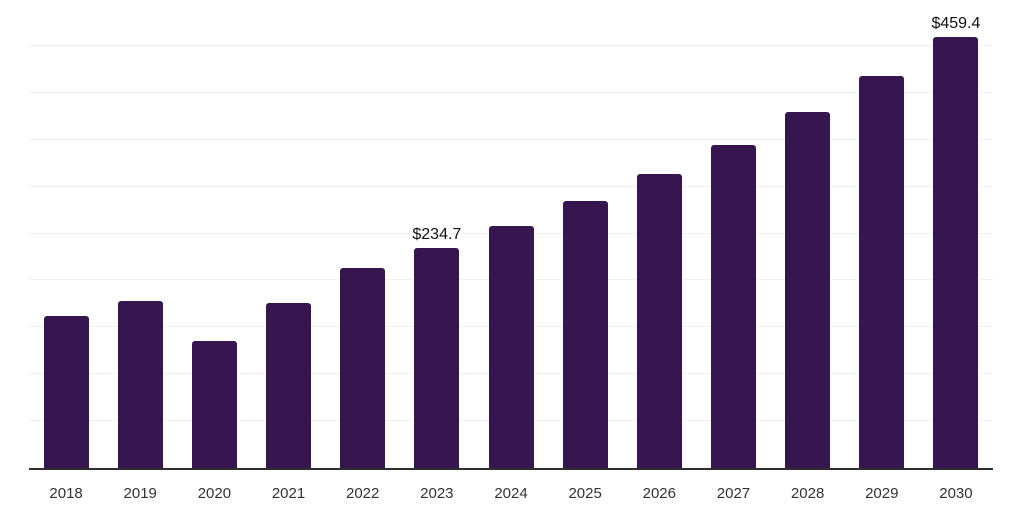 This screenshot has height=512, width=1024. Describe the element at coordinates (140, 384) in the screenshot. I see `bar-2019` at that location.